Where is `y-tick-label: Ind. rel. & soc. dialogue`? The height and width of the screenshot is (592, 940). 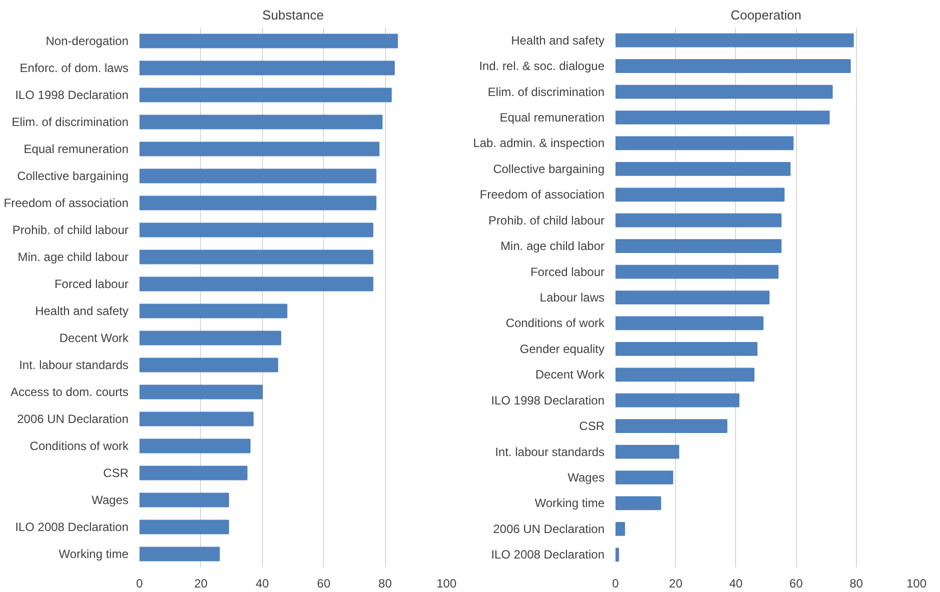 y-tick-label: Ind. rel. & soc. dialogue is located at coordinates (542, 66).